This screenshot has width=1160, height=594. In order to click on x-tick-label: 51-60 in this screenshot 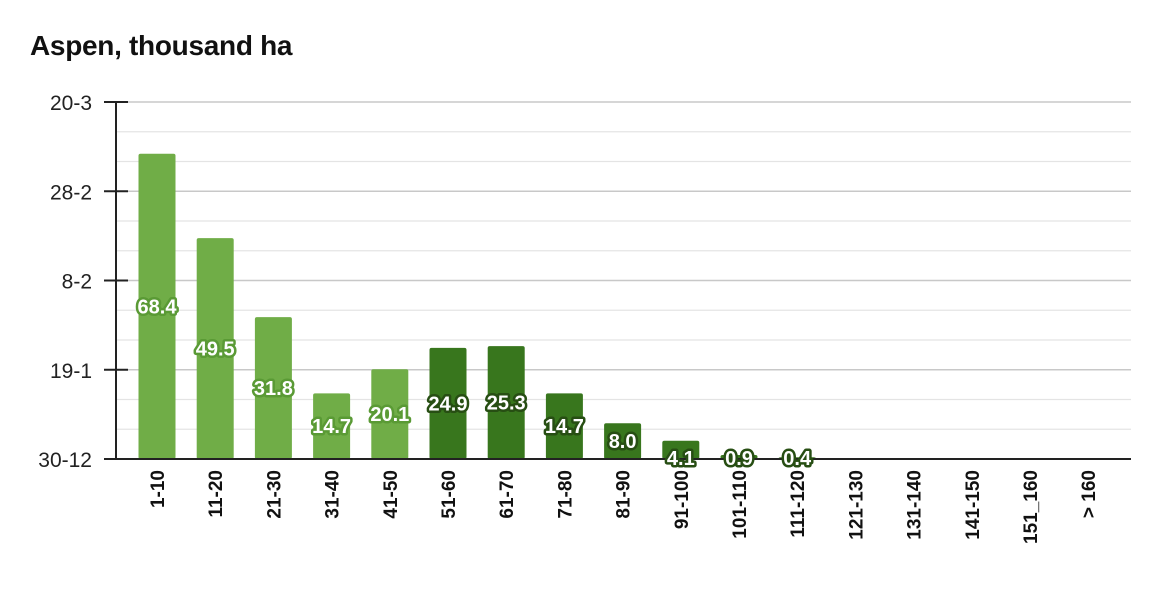, I will do `click(449, 494)`.